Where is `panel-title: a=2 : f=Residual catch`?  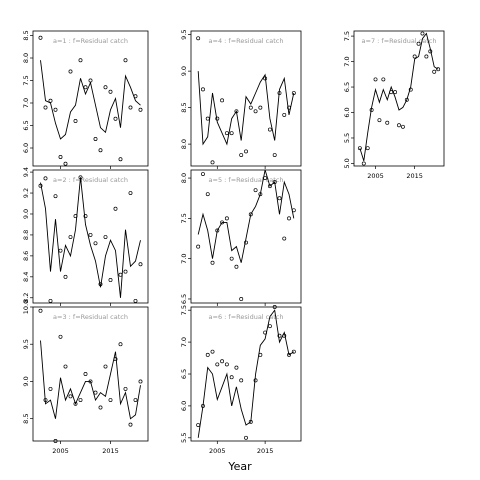
panel-title: a=2 : f=Residual catch is located at coordinates (90, 180).